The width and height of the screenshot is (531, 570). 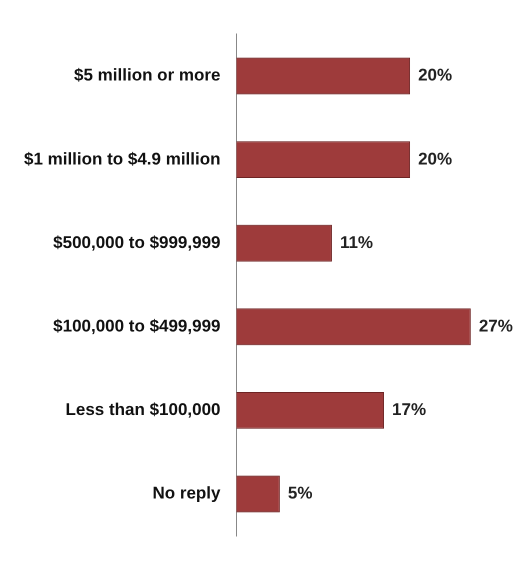 I want to click on y-tick-label: $500,000 to $999,999, so click(x=136, y=242).